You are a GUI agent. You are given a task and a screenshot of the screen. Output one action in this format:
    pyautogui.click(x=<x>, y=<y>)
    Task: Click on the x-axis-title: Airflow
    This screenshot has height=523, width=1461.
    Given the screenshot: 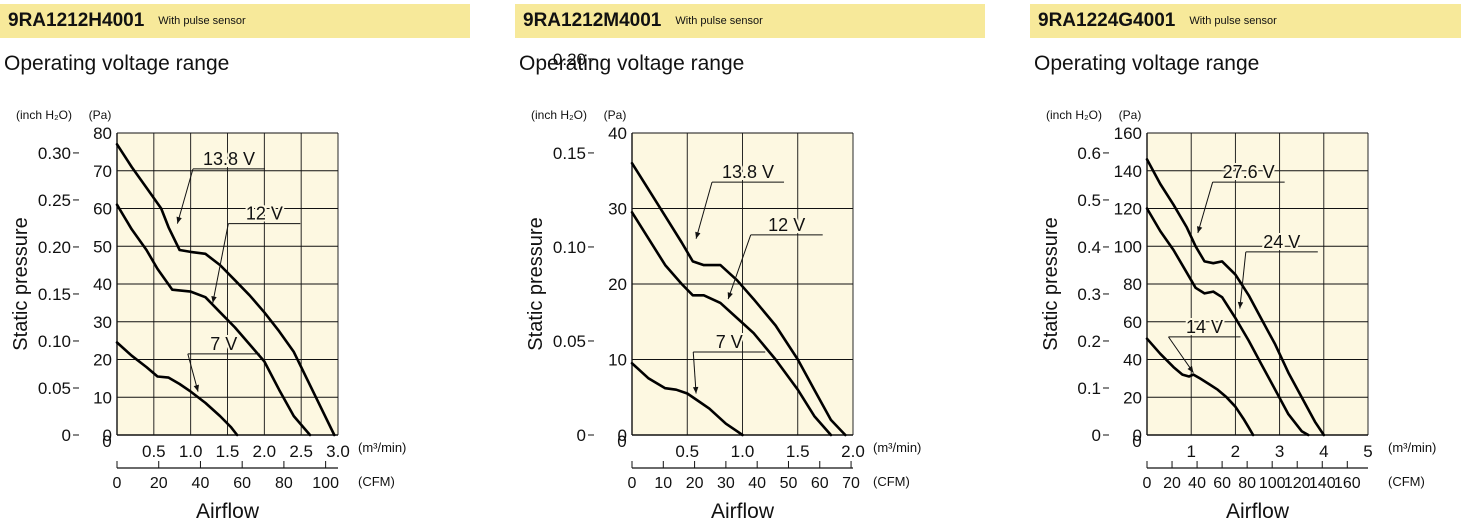 What is the action you would take?
    pyautogui.click(x=743, y=511)
    